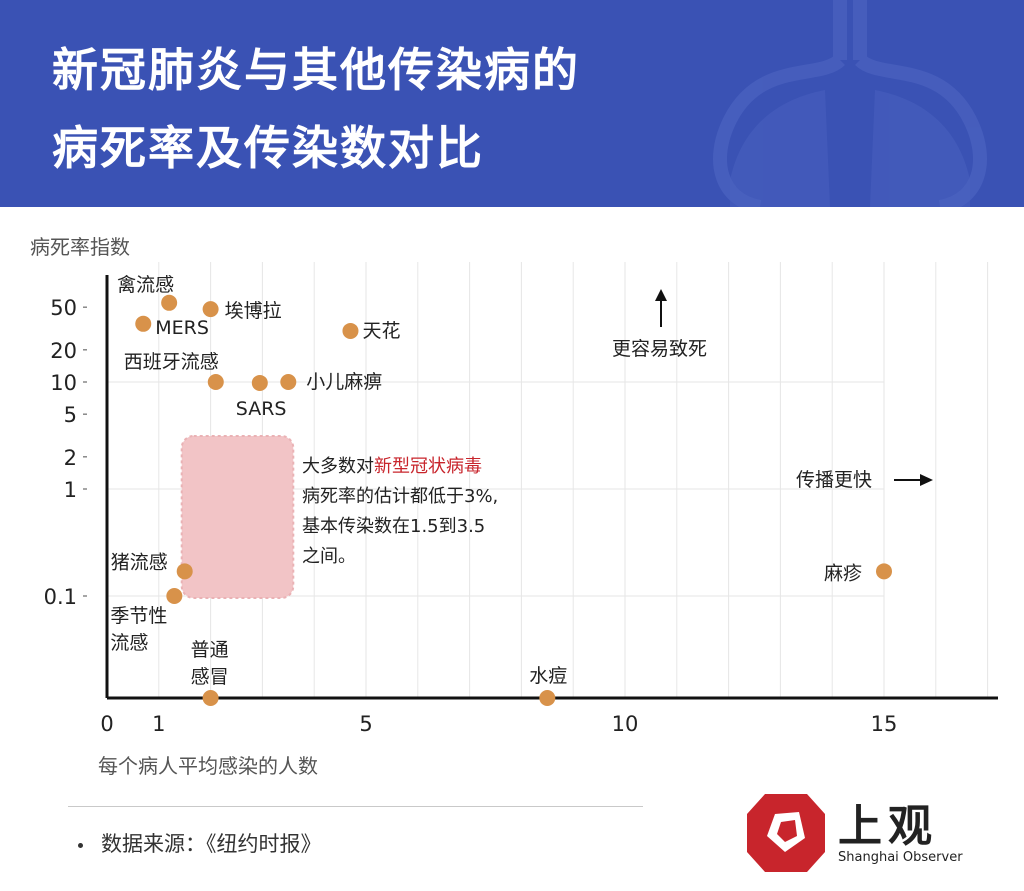 Image resolution: width=1024 pixels, height=891 pixels. What do you see at coordinates (625, 724) in the screenshot?
I see `x-tick-label: 10` at bounding box center [625, 724].